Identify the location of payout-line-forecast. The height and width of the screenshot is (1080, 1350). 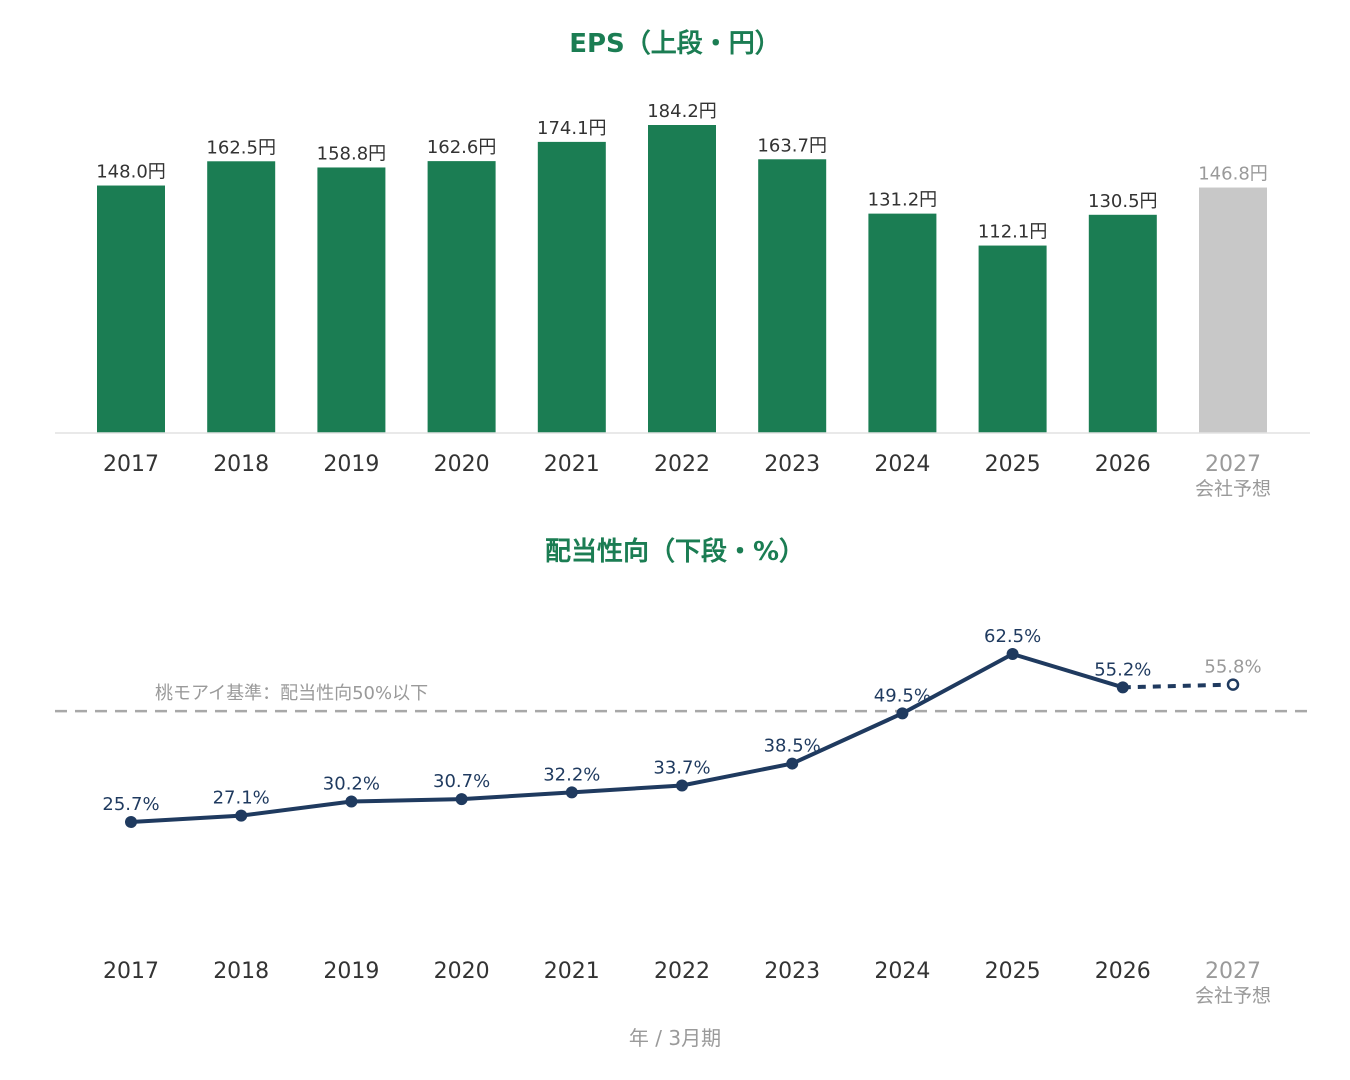
(1178, 686).